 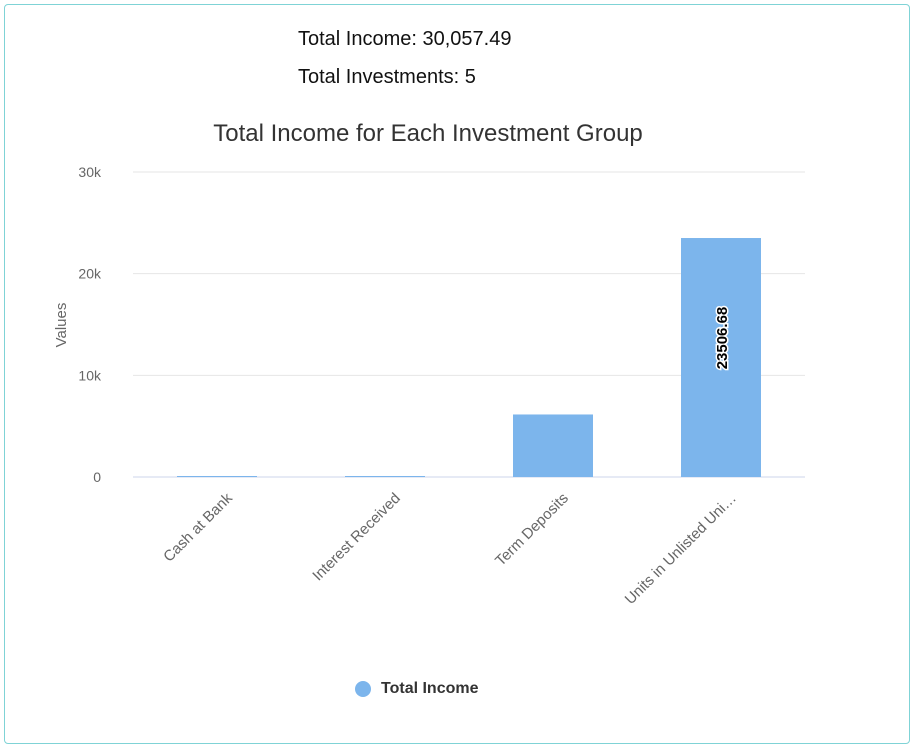 I want to click on x-tick-label: Cash at Bank, so click(x=198, y=527).